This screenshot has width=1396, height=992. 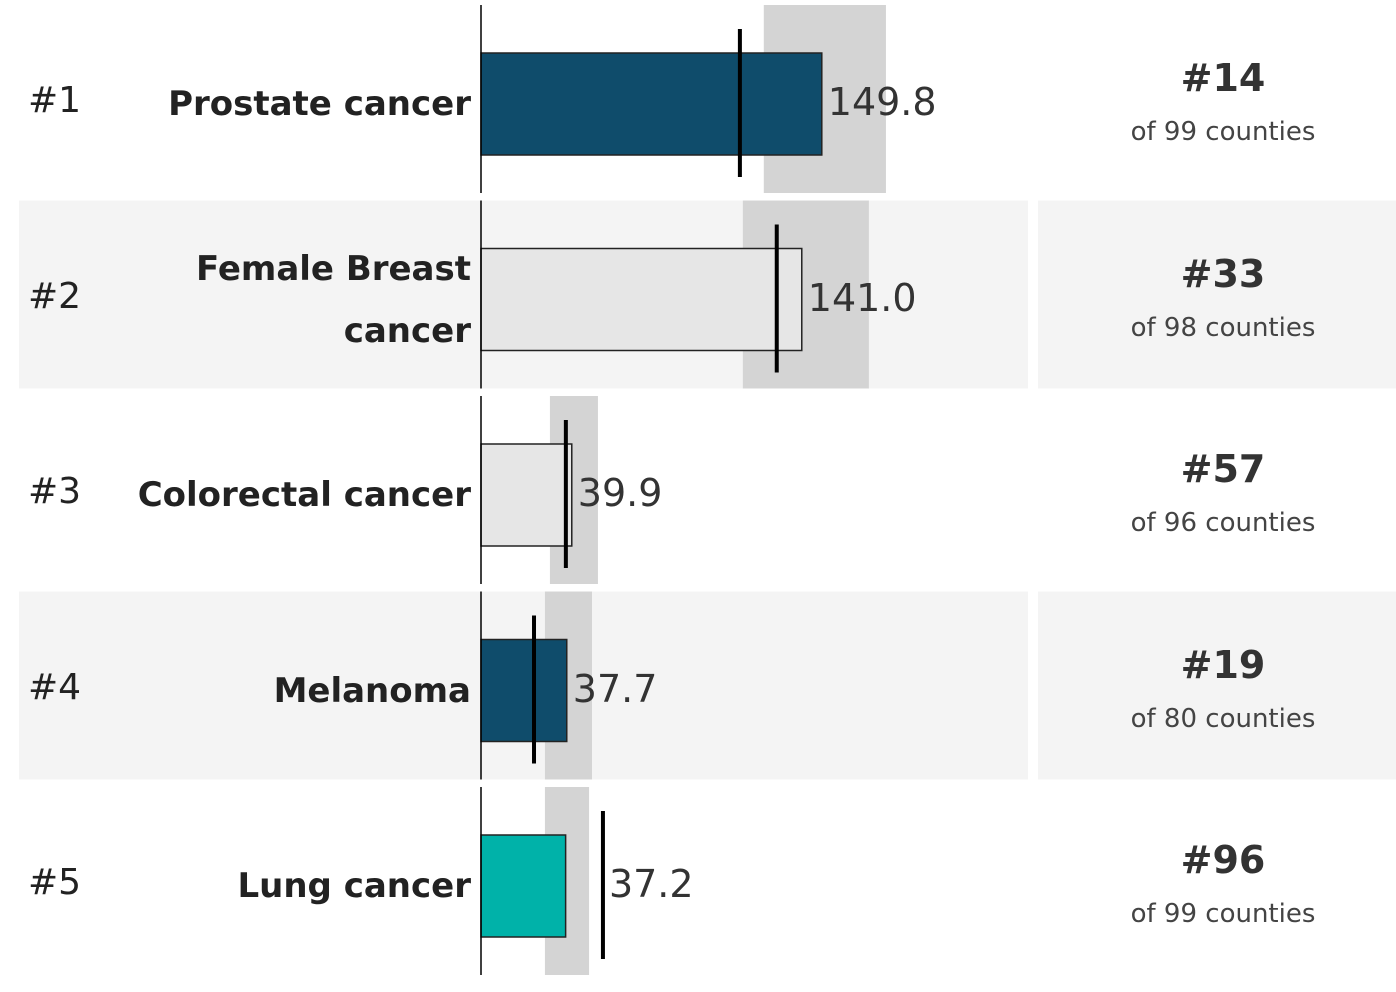 I want to click on value-label: 37.2, so click(x=651, y=884).